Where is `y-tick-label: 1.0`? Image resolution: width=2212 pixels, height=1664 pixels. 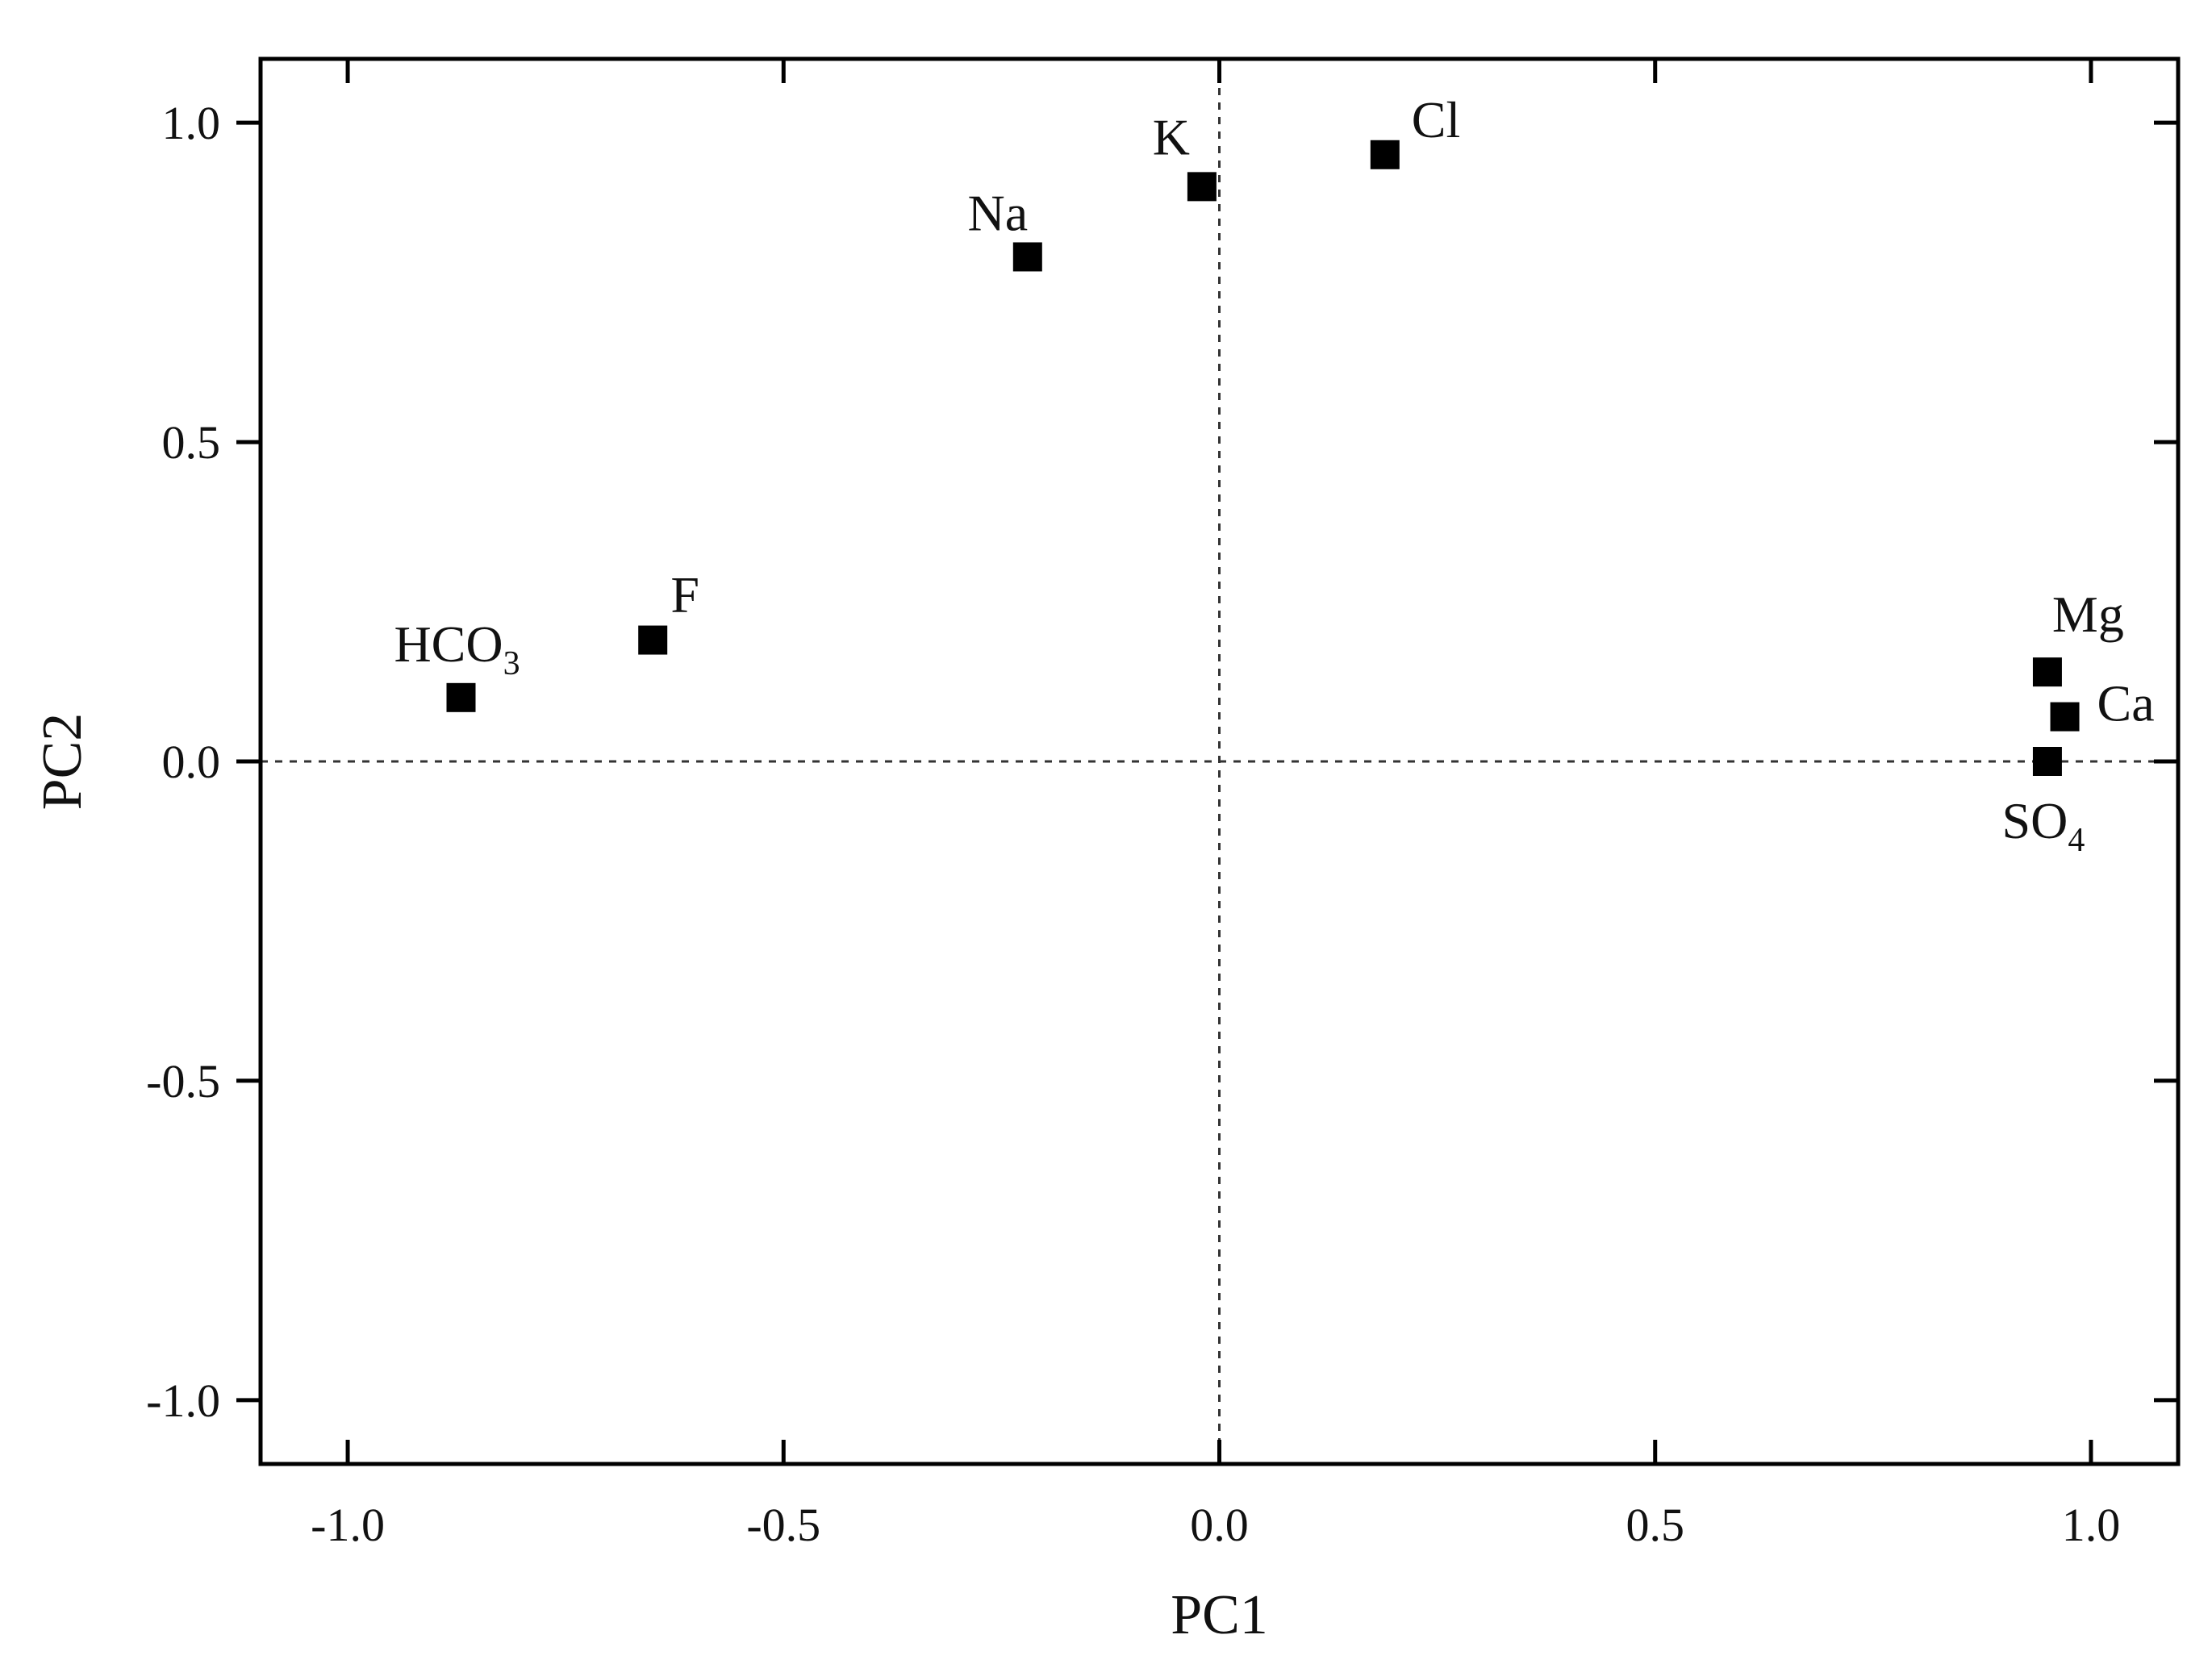 y-tick-label: 1.0 is located at coordinates (191, 123).